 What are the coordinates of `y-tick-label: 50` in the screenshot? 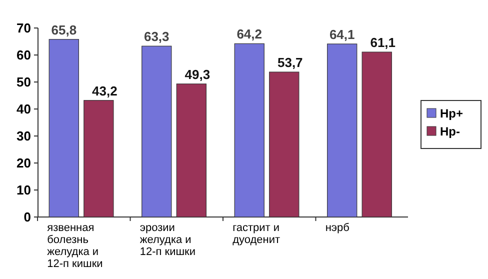 It's located at (23, 82).